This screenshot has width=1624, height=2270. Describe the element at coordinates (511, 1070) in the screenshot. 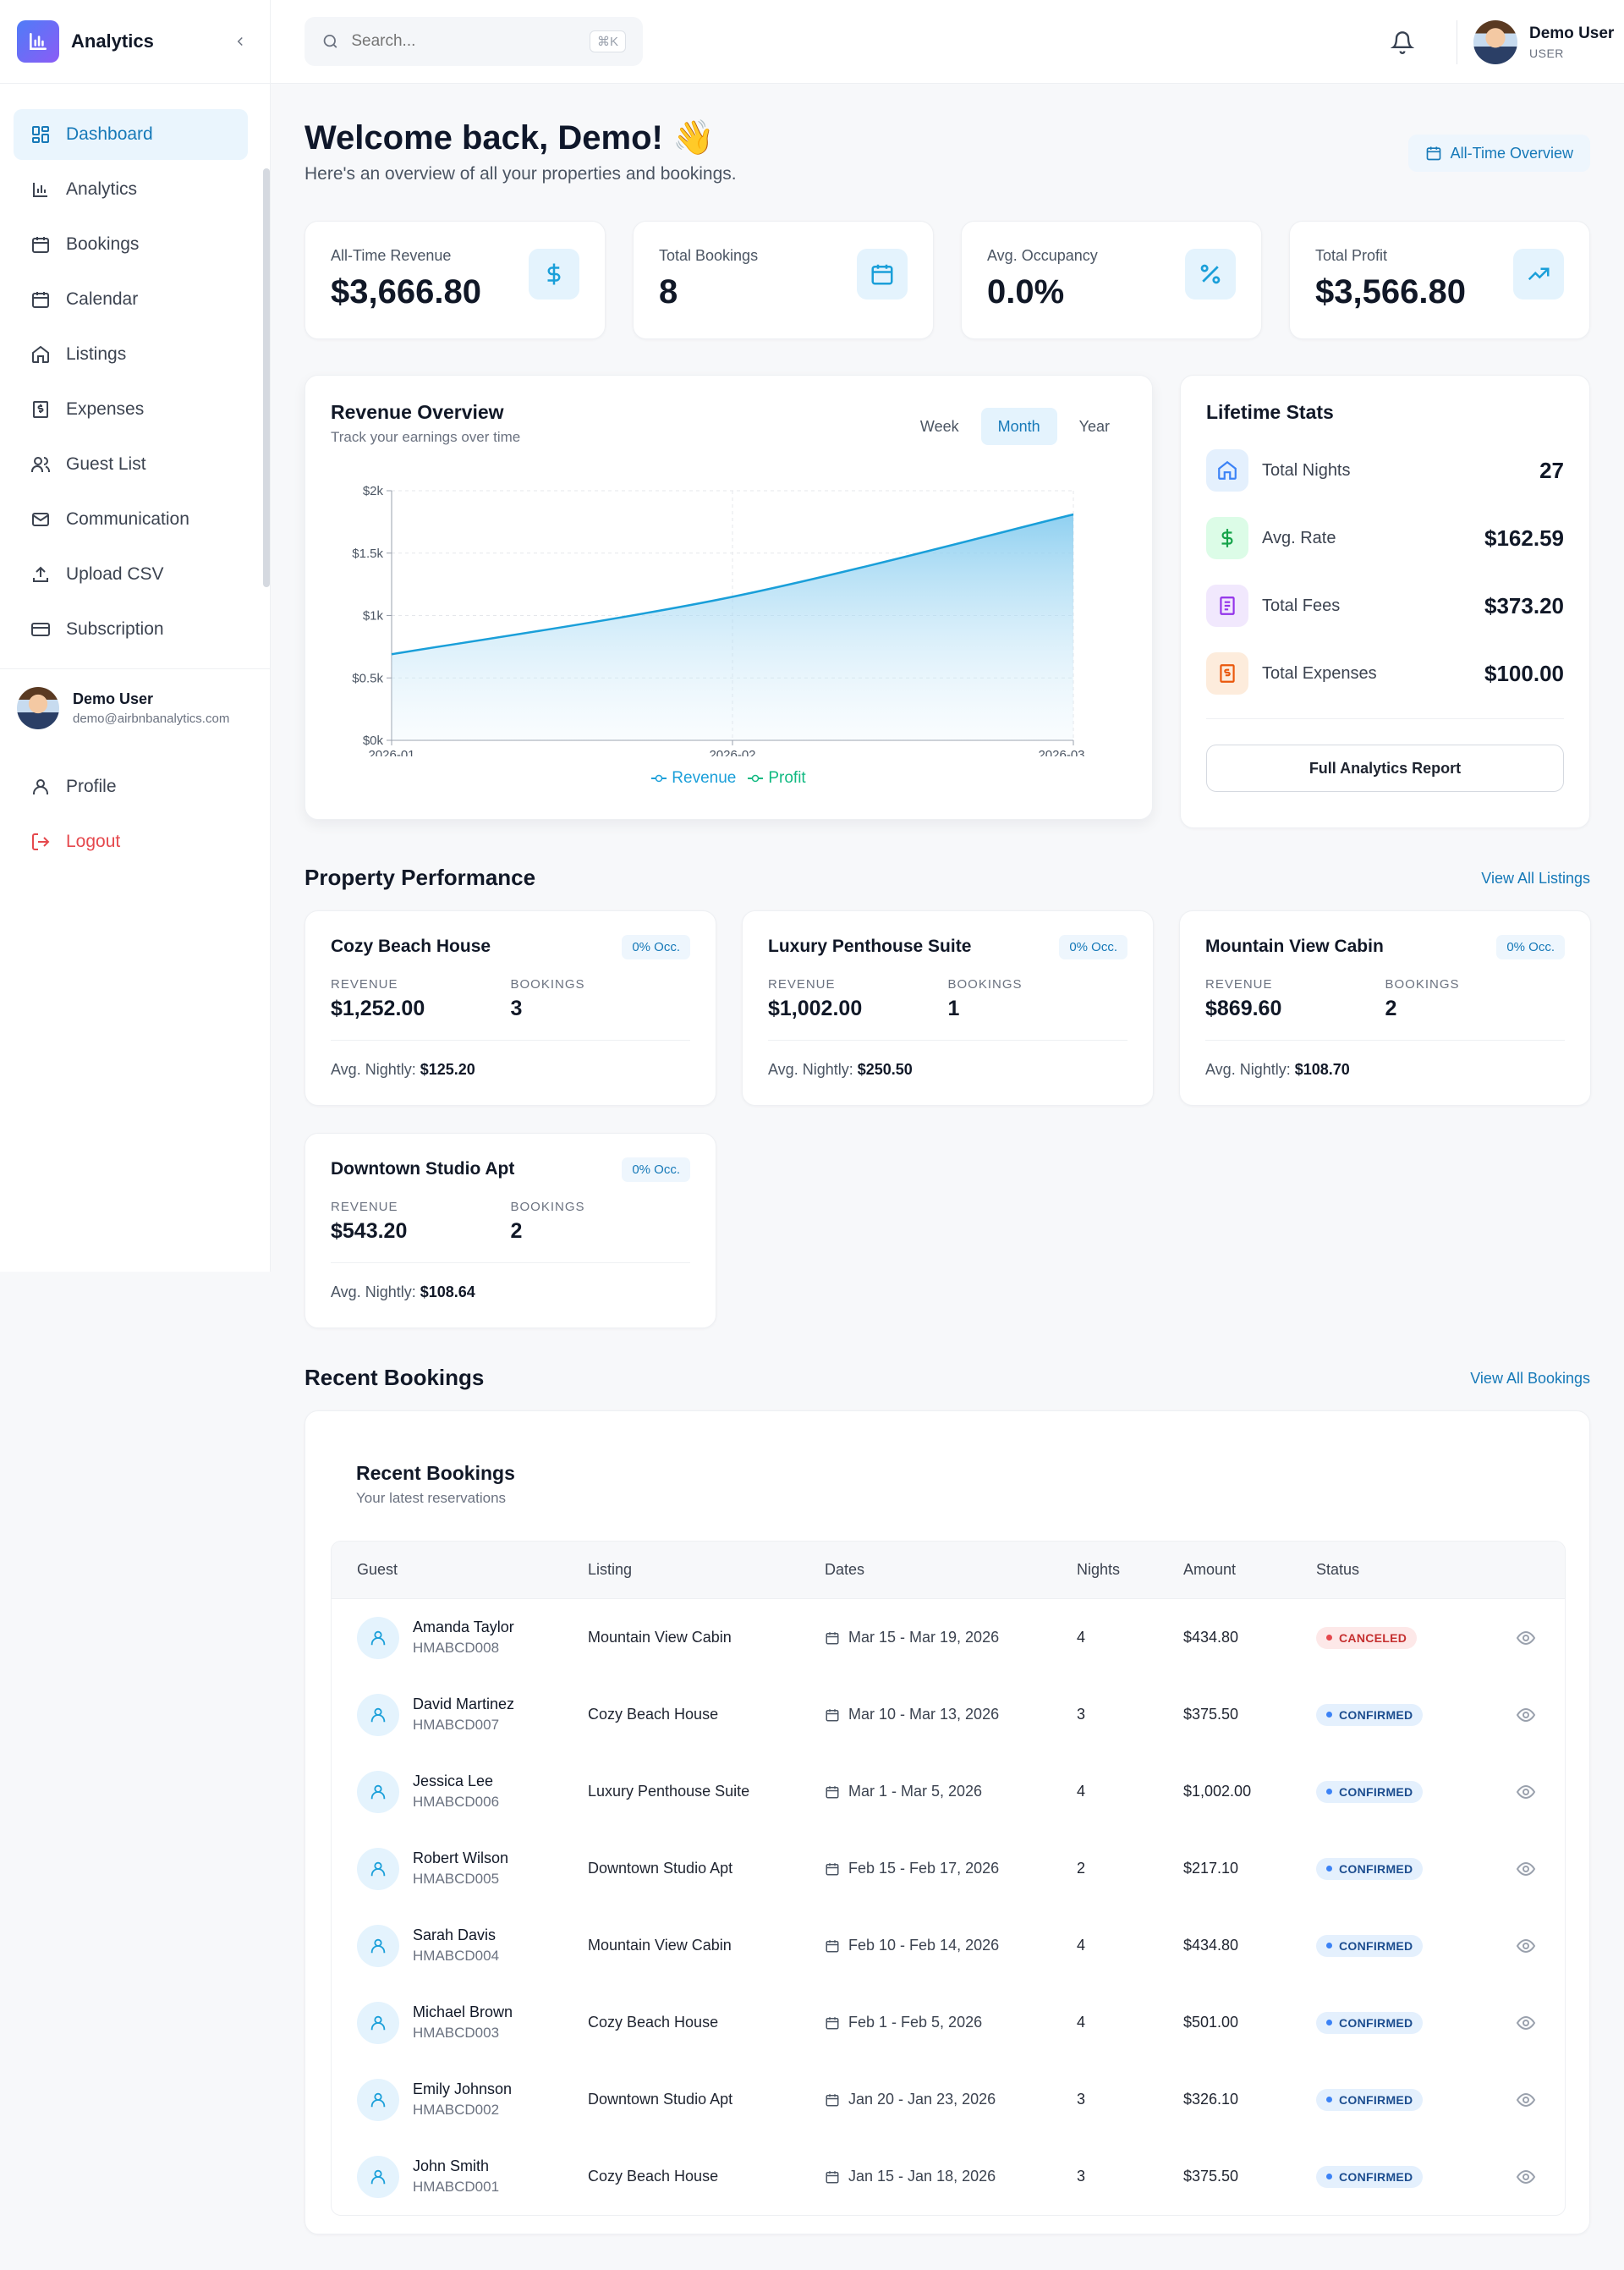

I see `property-avg-nightly: Avg. Nightly: $125.20` at that location.